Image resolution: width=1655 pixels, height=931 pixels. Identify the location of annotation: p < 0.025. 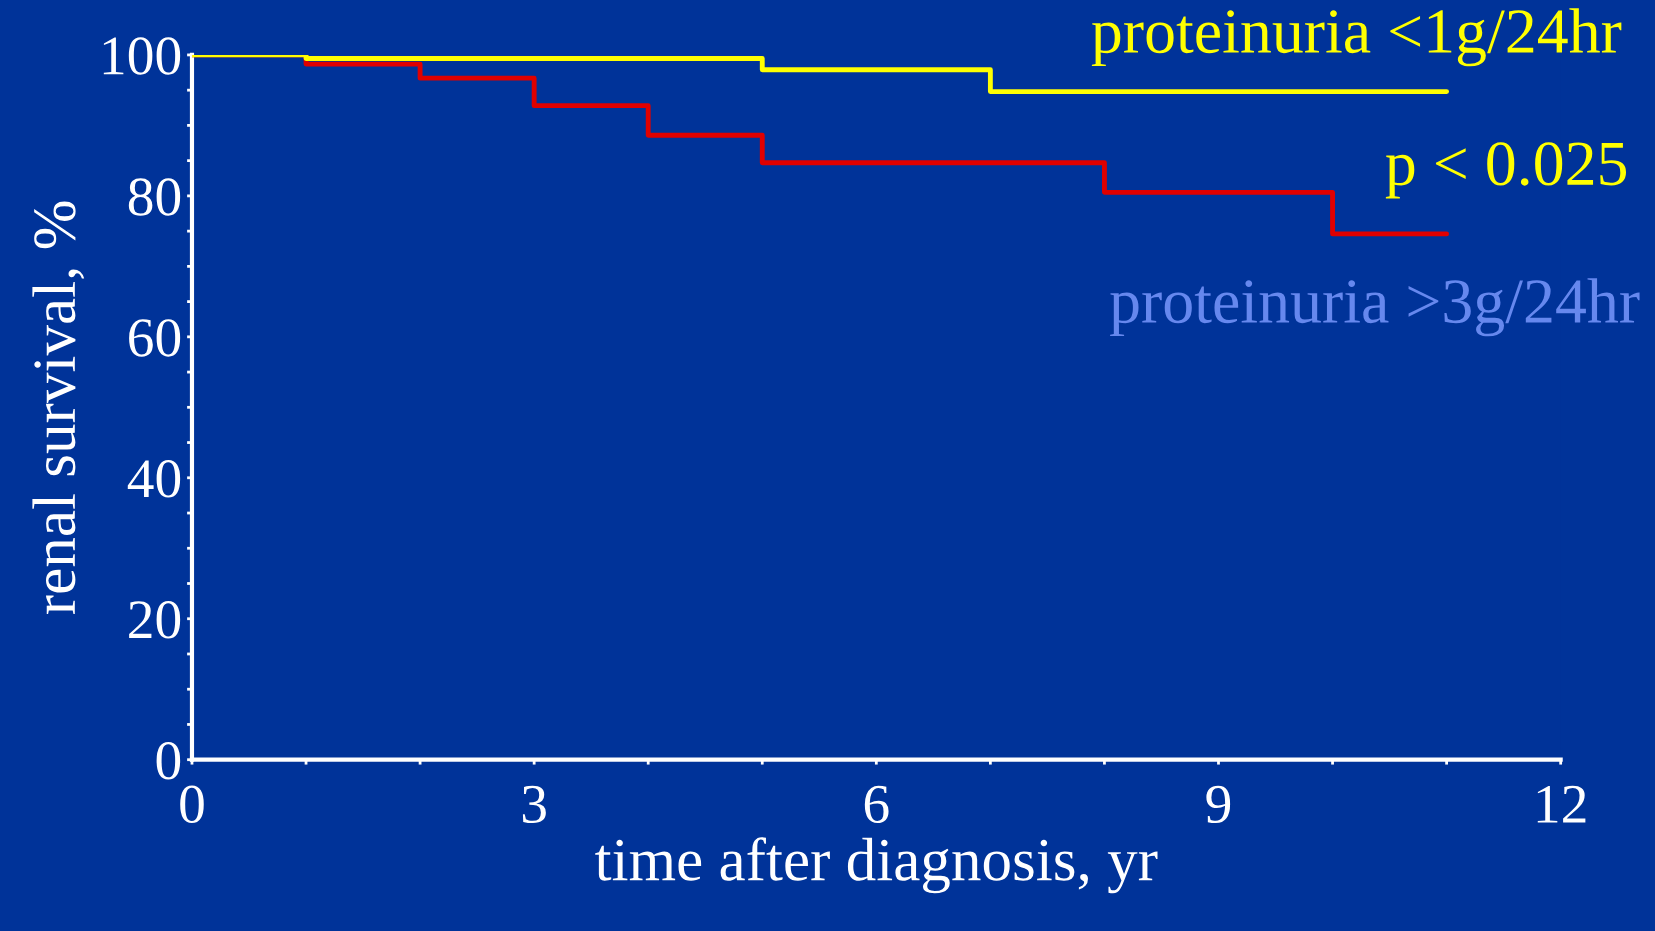
(1506, 170).